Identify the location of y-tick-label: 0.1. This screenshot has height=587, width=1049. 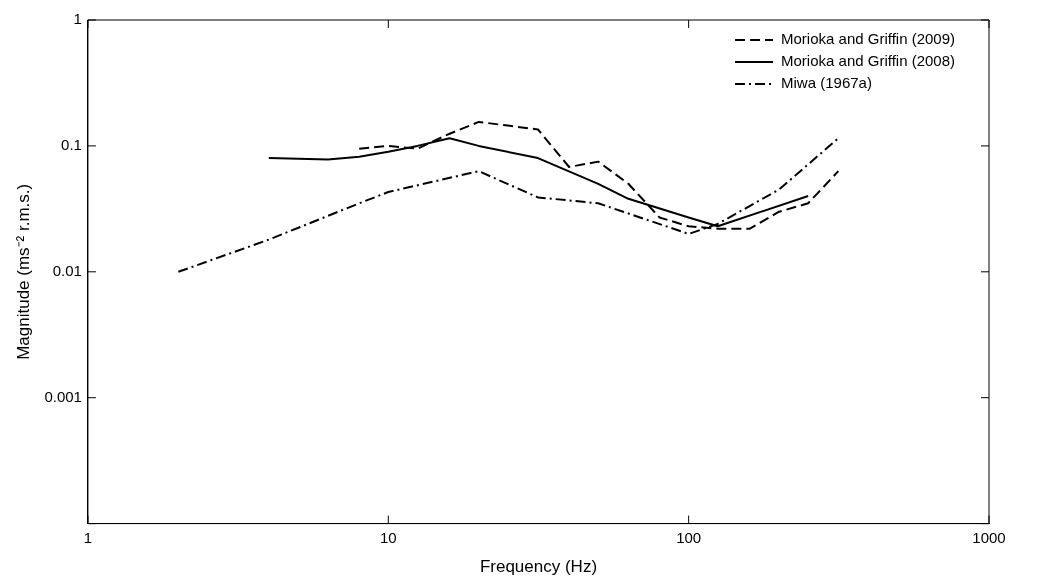
(71, 145).